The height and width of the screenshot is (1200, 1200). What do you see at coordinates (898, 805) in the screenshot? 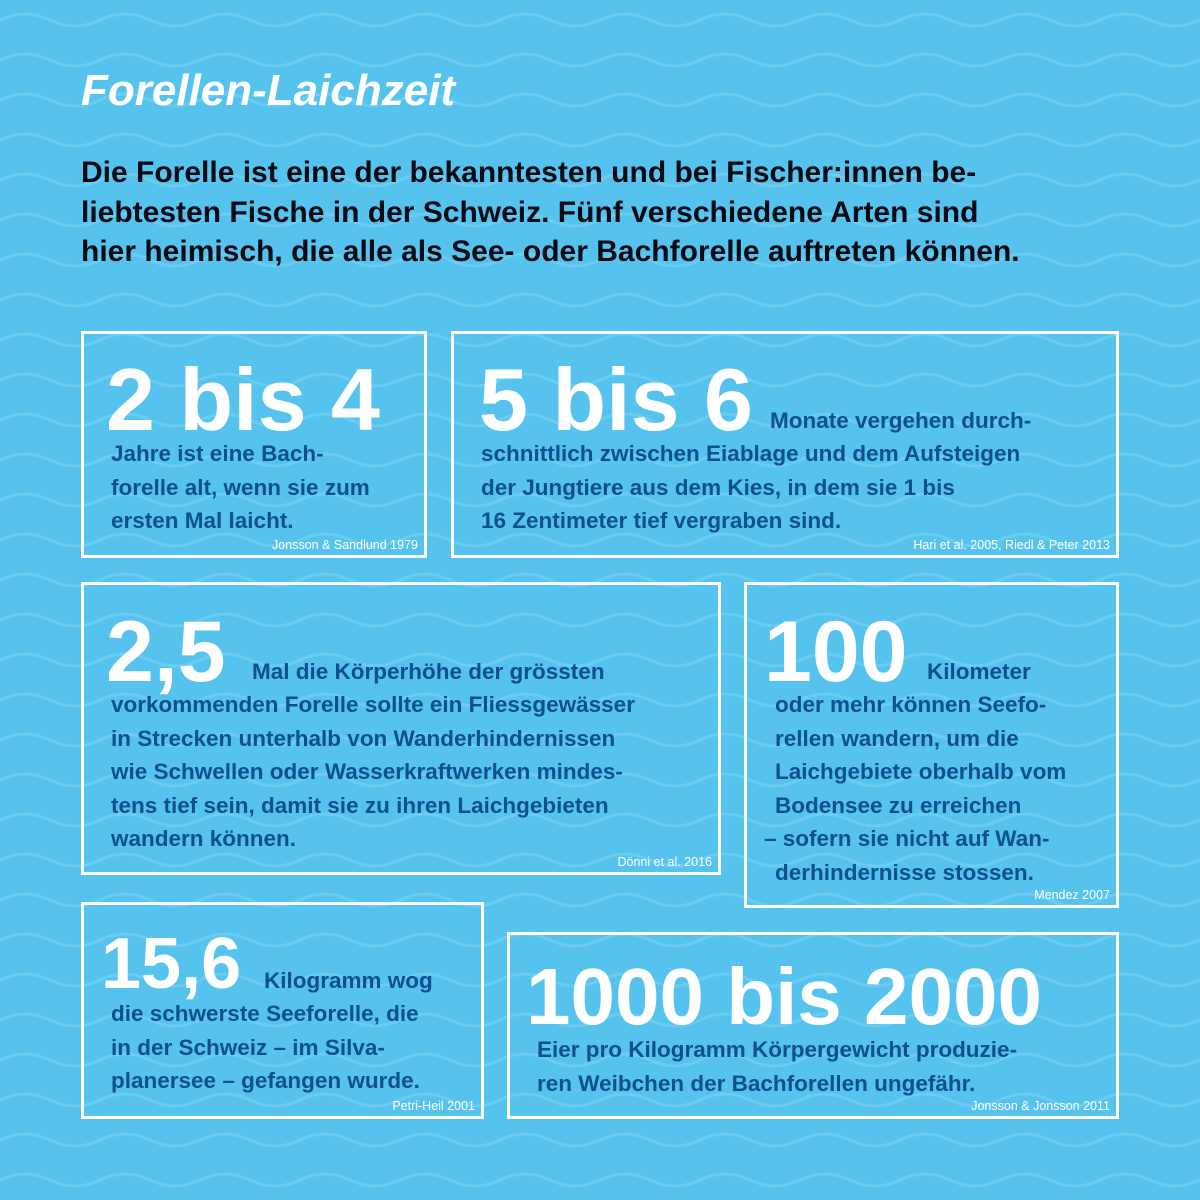
I see `fact-line: Bodensee zu erreichen` at bounding box center [898, 805].